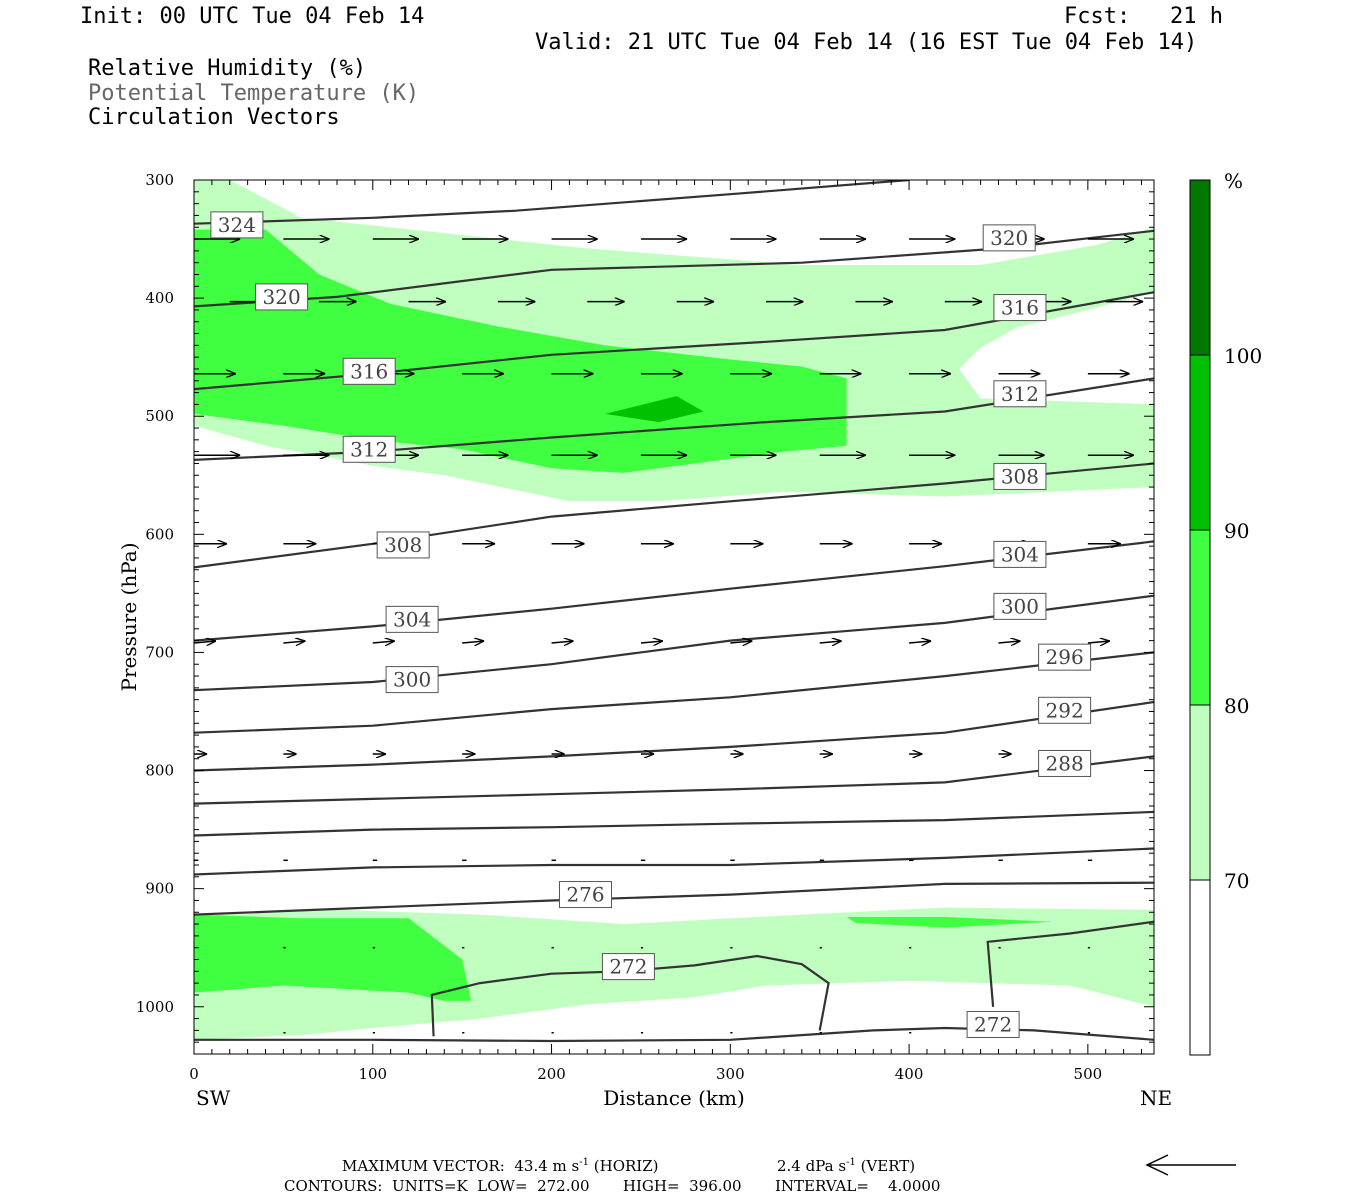 The width and height of the screenshot is (1350, 1200). What do you see at coordinates (584, 1162) in the screenshot?
I see `footer-horiz-unit-exp: -1` at bounding box center [584, 1162].